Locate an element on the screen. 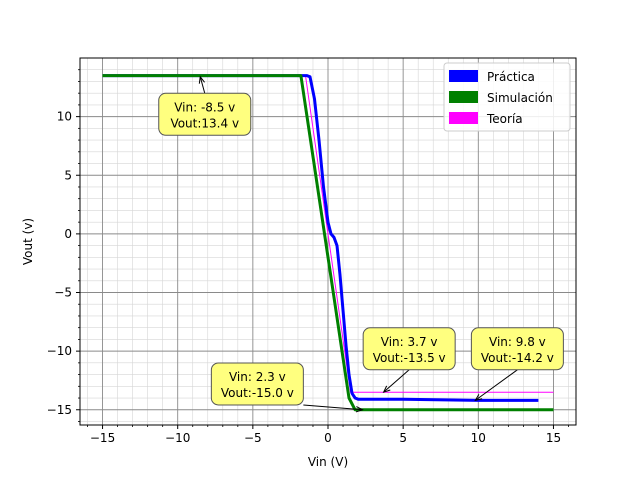 This screenshot has height=478, width=640. annotation-text: Vout:13.4 v is located at coordinates (204, 123).